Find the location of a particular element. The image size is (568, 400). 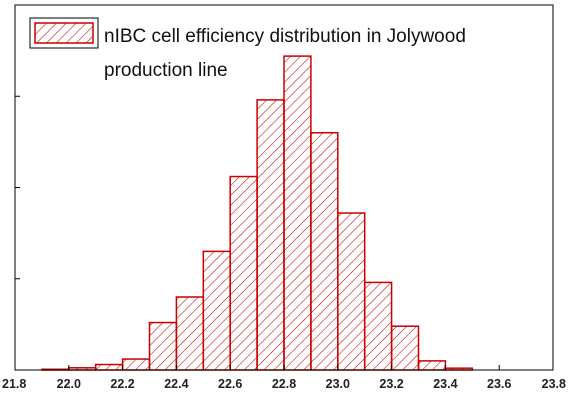

legend-label-line-2: production line is located at coordinates (166, 70).